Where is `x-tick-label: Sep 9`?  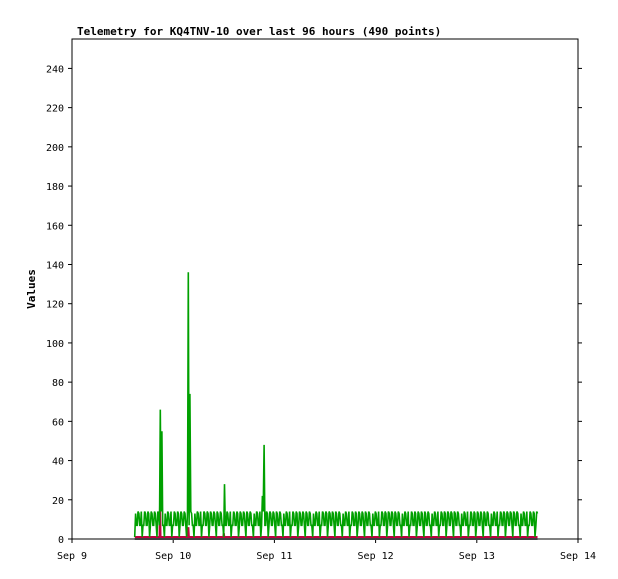 x-tick-label: Sep 9 is located at coordinates (72, 556).